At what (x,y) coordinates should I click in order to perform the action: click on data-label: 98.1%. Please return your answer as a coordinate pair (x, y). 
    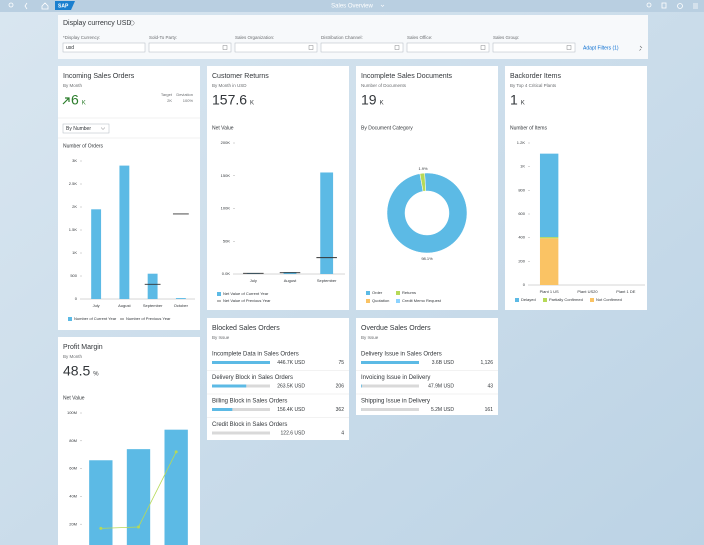
    Looking at the image, I should click on (427, 258).